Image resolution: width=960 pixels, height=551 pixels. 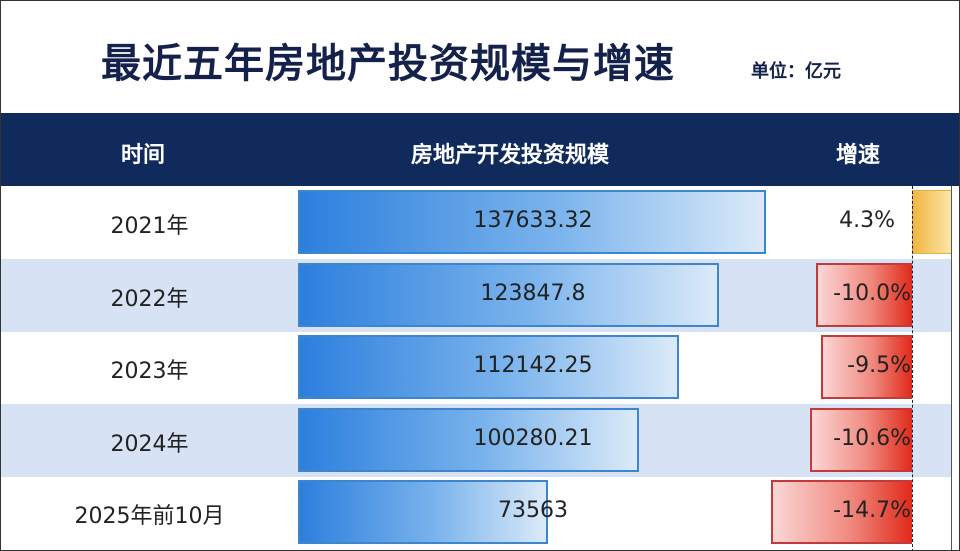 I want to click on growth-value: -10.0%, so click(x=872, y=293).